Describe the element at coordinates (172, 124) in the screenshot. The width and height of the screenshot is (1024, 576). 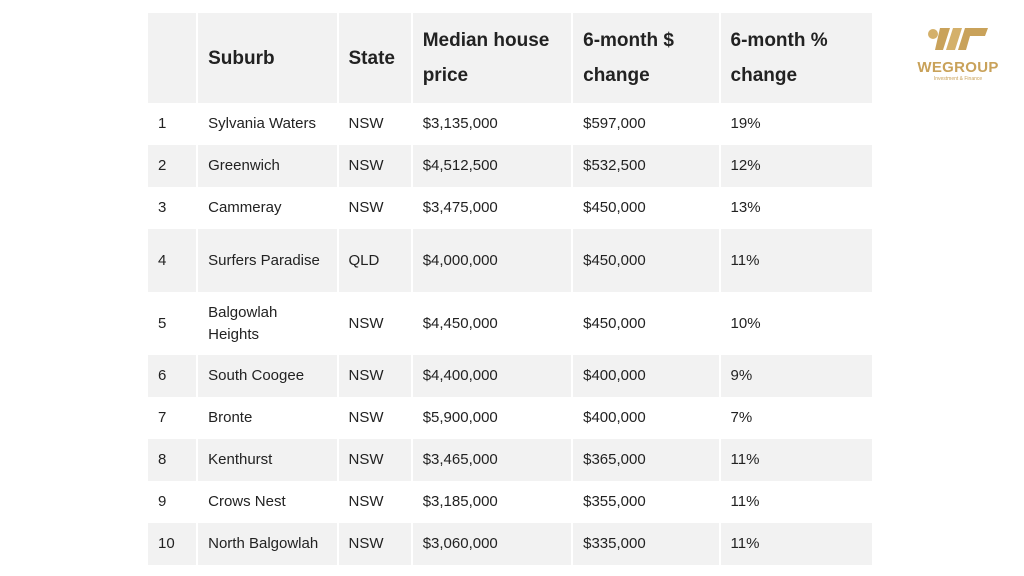
I see `table-cell: 1` at that location.